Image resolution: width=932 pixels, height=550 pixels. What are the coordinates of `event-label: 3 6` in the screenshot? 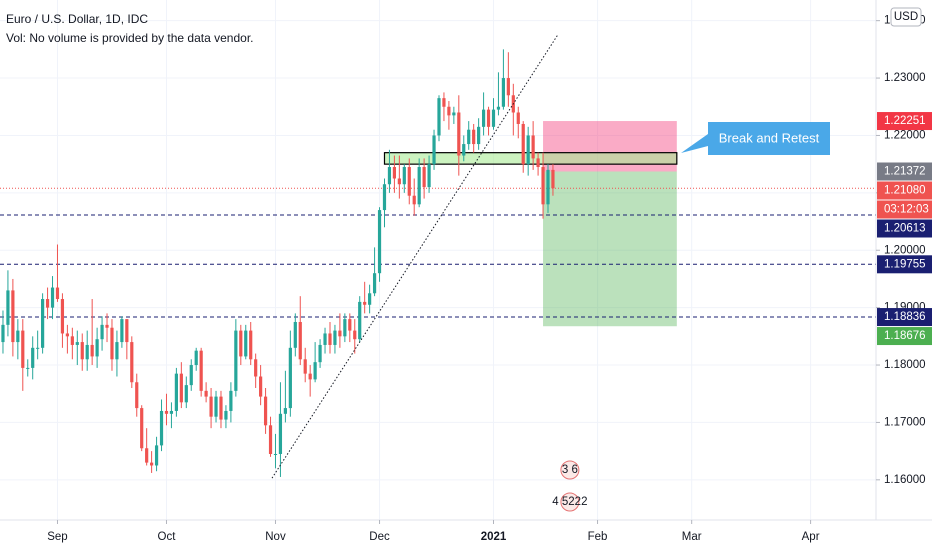 It's located at (570, 470).